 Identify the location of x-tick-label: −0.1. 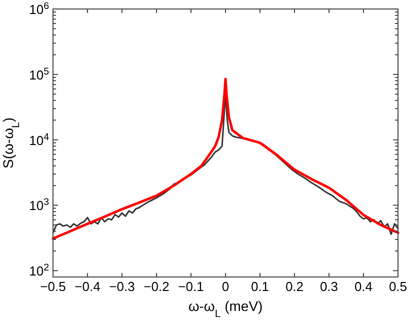
(191, 286).